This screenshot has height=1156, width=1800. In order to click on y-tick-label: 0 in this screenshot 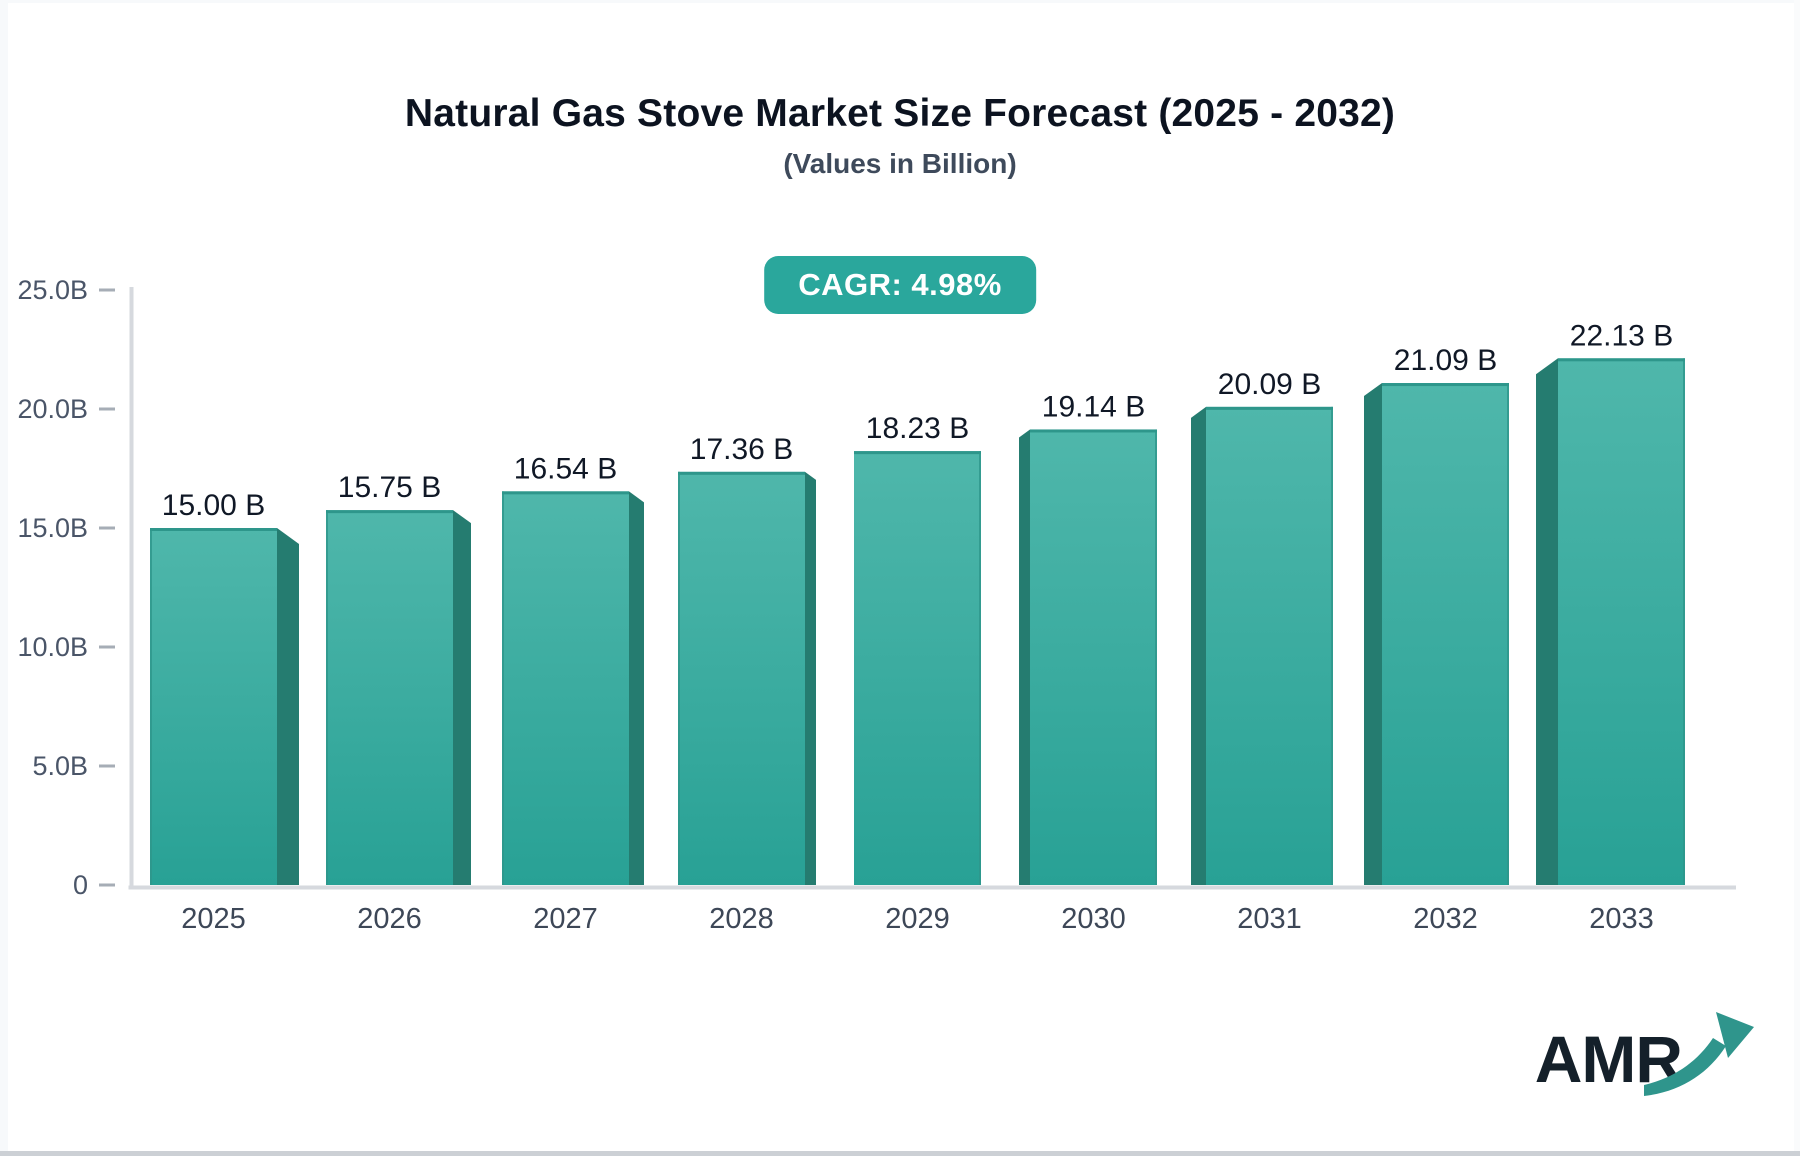, I will do `click(80, 885)`.